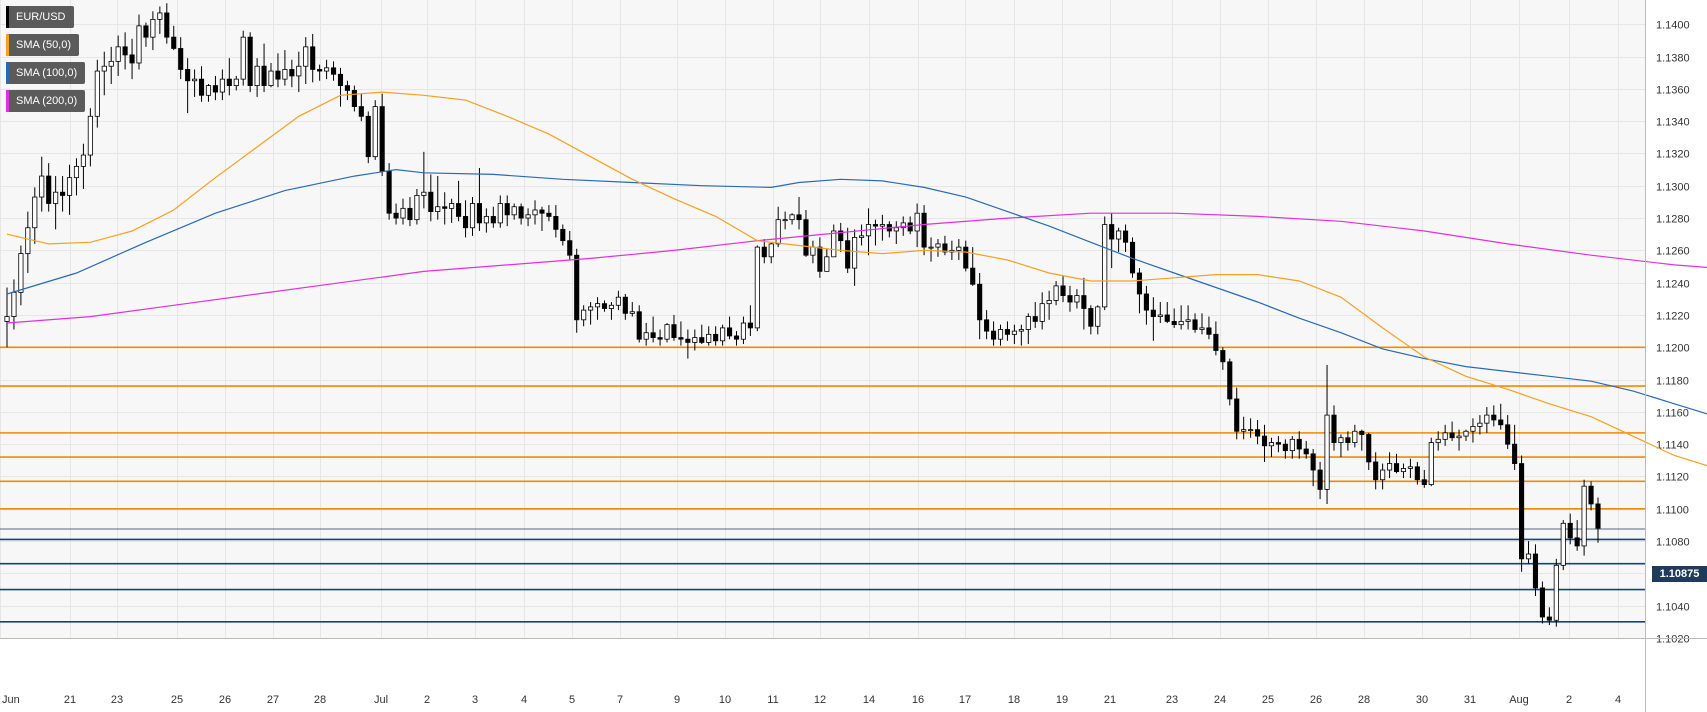  I want to click on legend-label-sma-200: SMA (200,0), so click(47, 101).